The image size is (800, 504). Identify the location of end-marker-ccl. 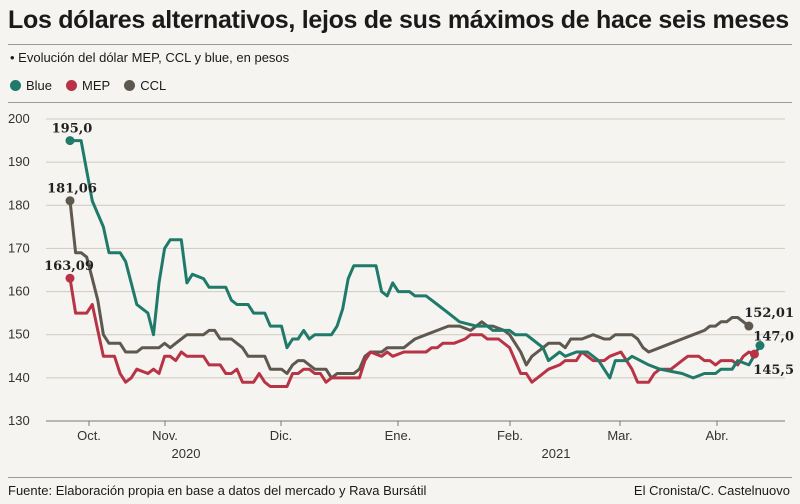
(749, 326).